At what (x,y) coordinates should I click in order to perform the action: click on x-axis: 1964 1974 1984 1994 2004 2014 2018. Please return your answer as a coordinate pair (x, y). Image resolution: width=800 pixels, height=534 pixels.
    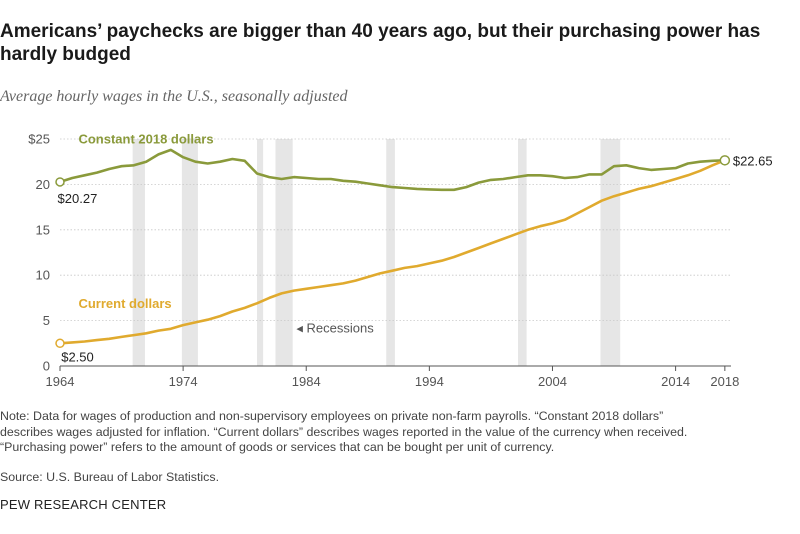
    Looking at the image, I should click on (392, 377).